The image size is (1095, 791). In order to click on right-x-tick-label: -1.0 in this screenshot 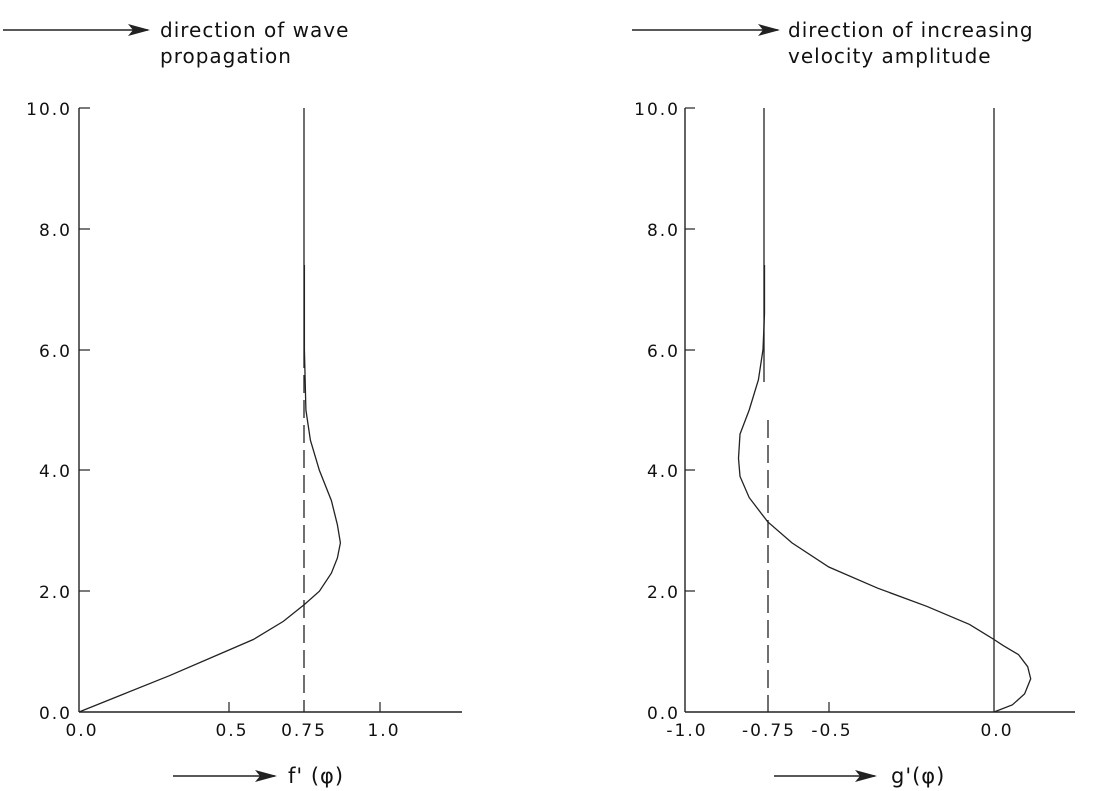, I will do `click(686, 731)`.